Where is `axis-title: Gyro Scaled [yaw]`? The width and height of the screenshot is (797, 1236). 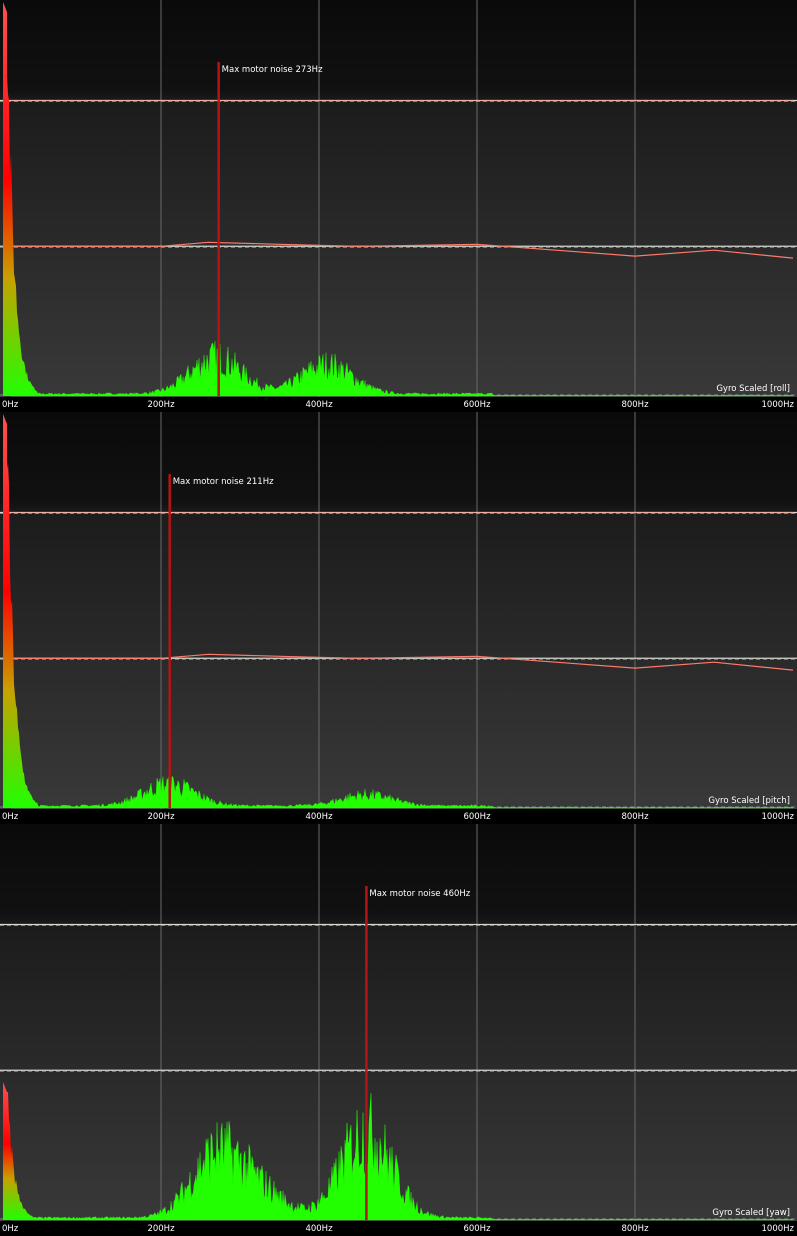 axis-title: Gyro Scaled [yaw] is located at coordinates (751, 1213).